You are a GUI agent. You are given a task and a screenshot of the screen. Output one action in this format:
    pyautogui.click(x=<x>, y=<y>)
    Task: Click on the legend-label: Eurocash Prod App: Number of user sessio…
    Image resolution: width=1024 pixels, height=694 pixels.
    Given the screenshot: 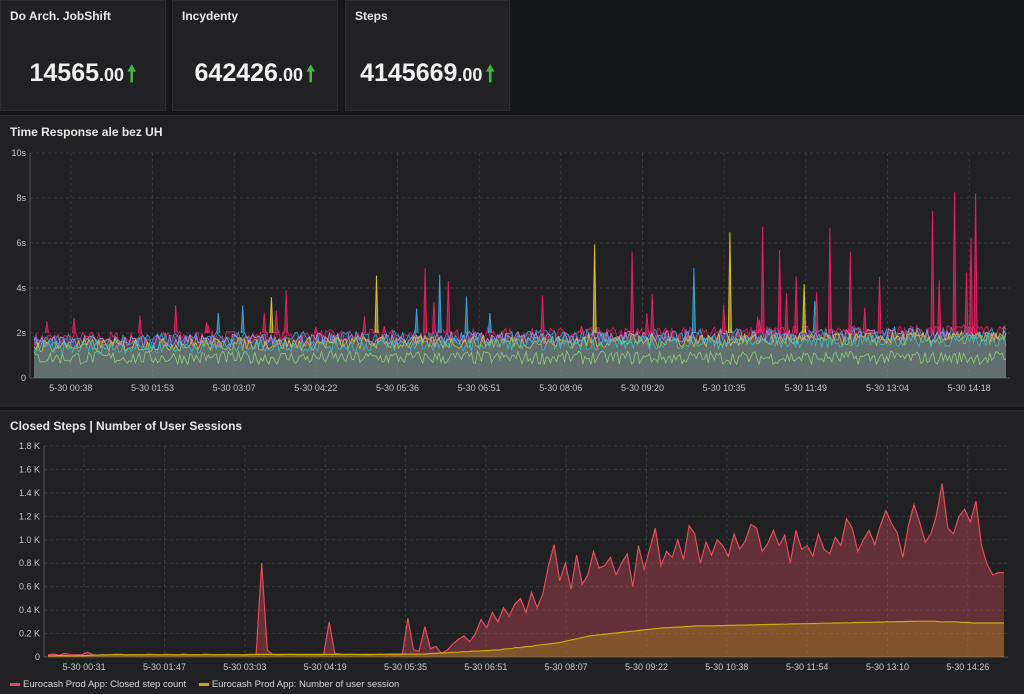 What is the action you would take?
    pyautogui.click(x=305, y=684)
    